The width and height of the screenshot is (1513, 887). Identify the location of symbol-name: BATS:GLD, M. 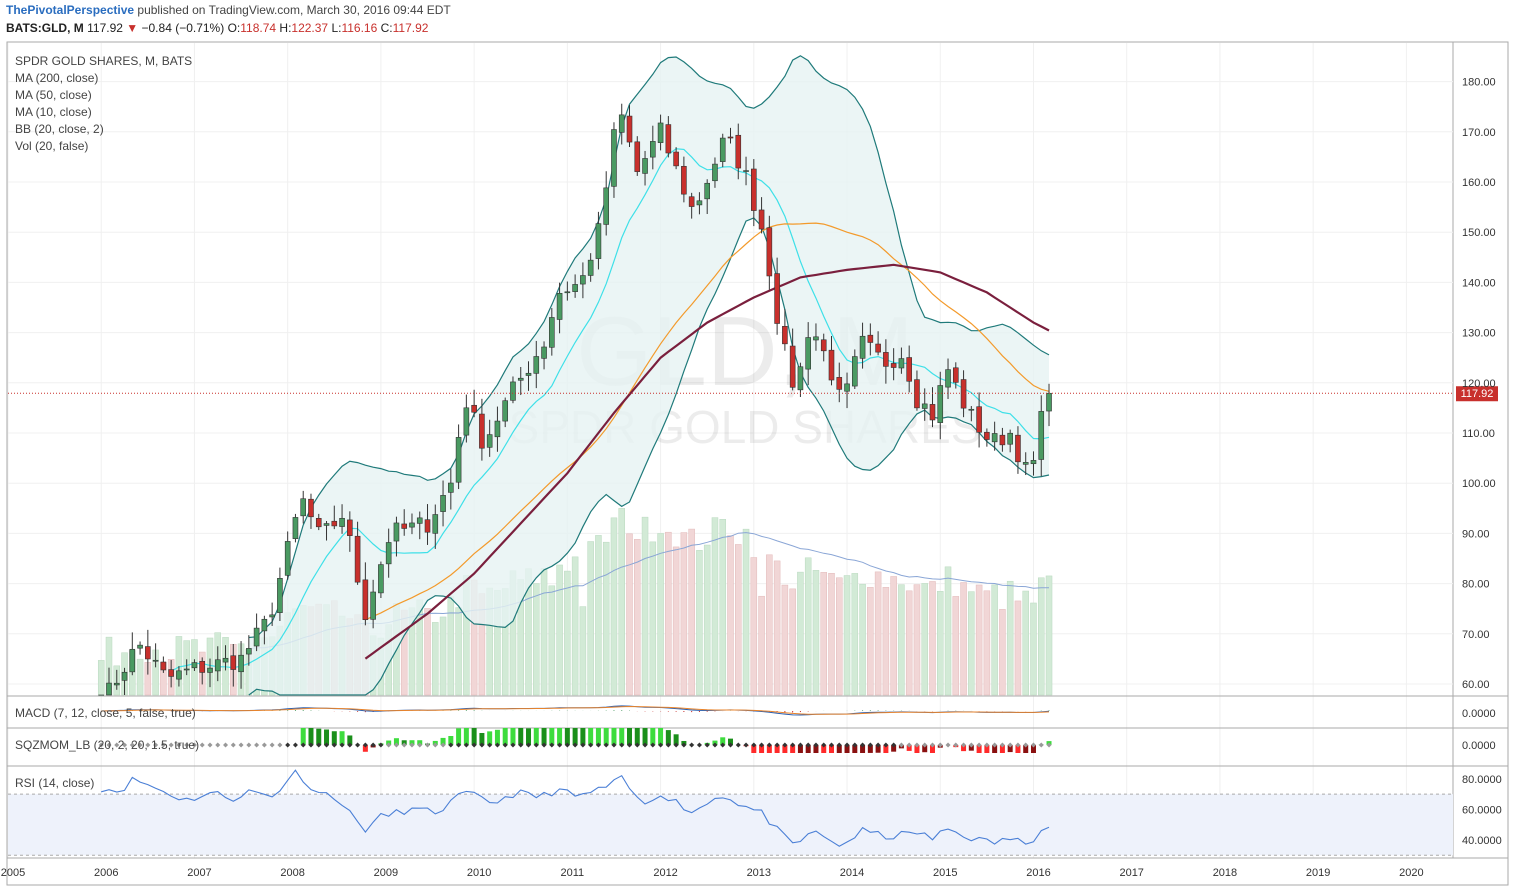
(45, 28).